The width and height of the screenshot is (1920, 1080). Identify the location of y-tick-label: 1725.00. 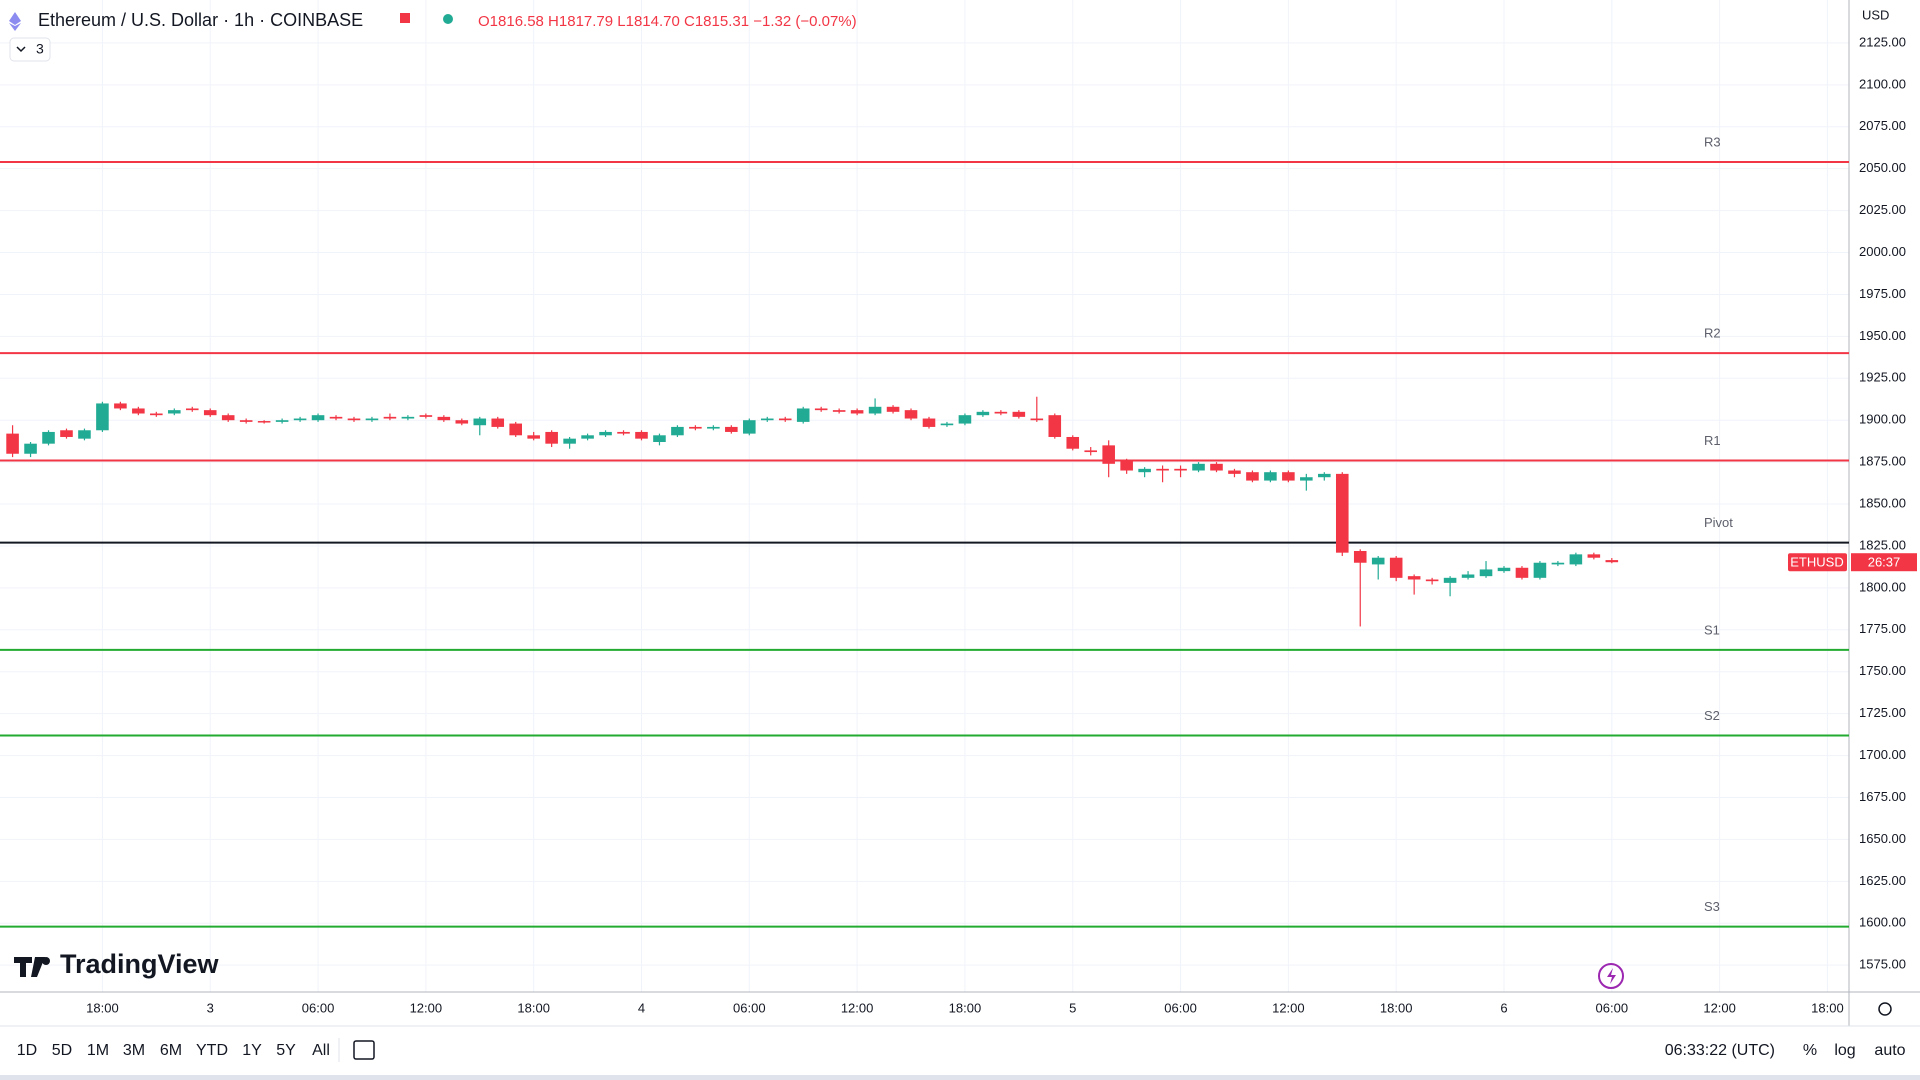
(1882, 712).